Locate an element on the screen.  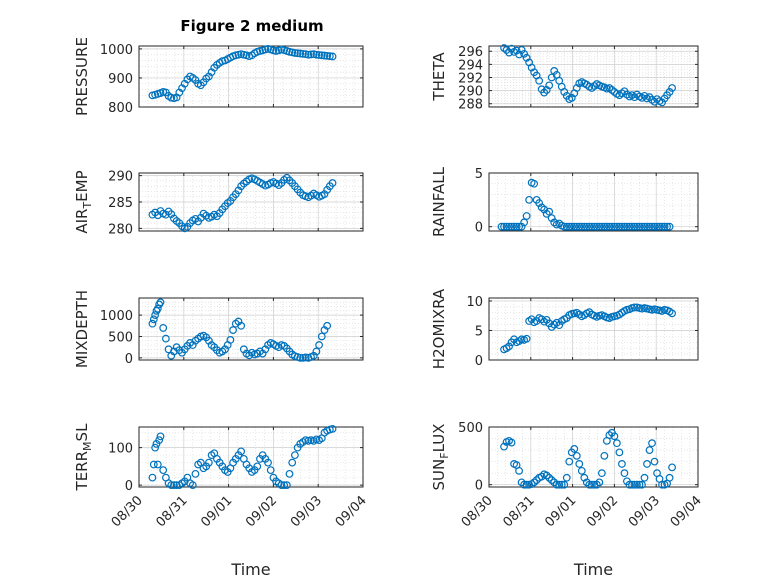
y-tick-label: 10 is located at coordinates (474, 302).